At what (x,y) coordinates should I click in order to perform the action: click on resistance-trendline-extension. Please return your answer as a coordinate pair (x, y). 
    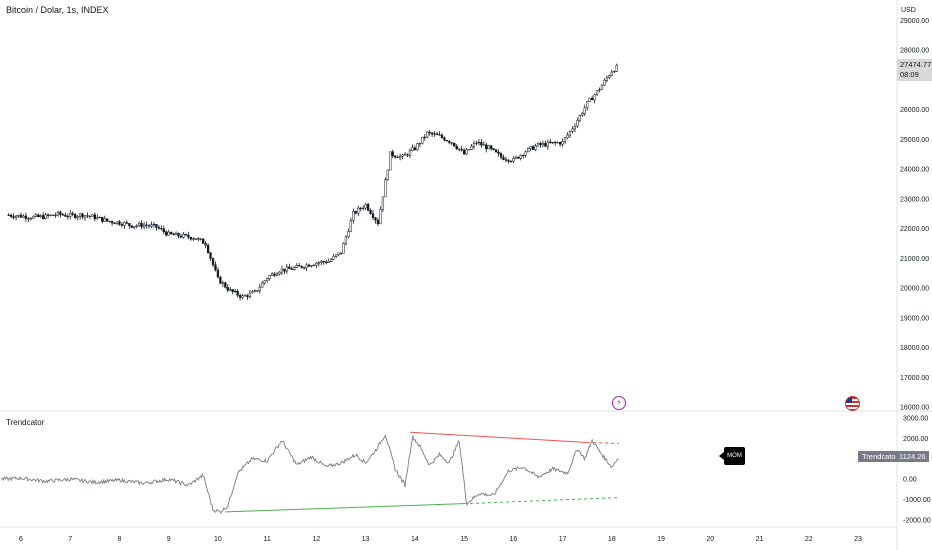
    Looking at the image, I should click on (603, 442).